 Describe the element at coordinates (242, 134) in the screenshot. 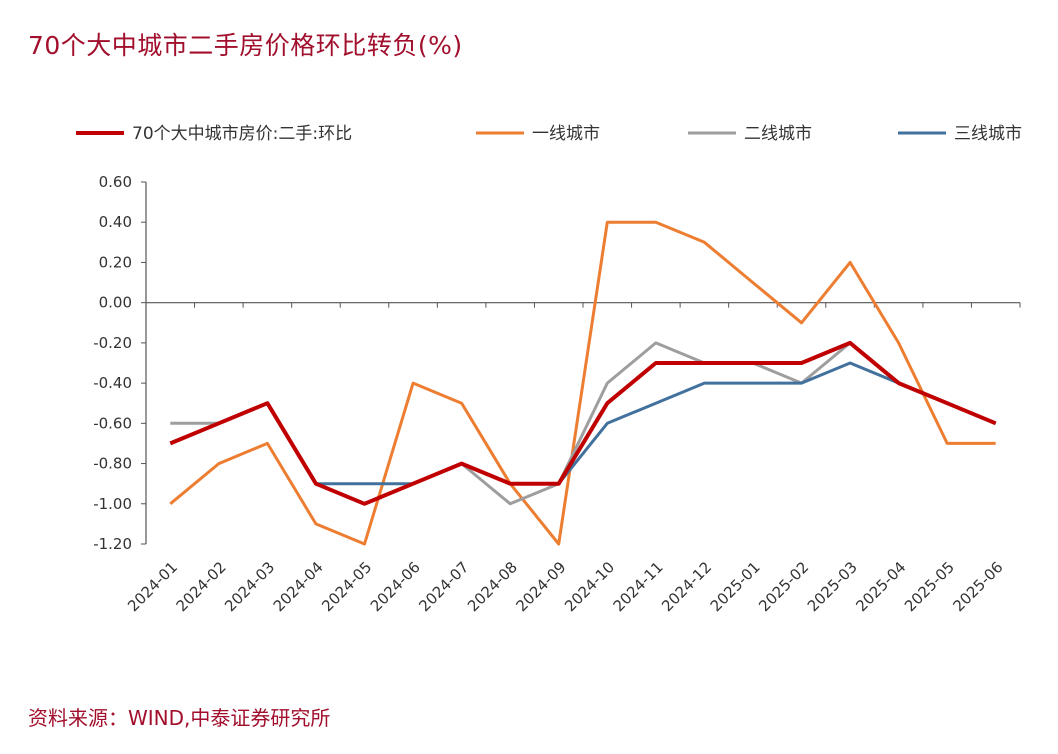

I see `legend-label-0: 70个大中城市房价:二手:环比` at that location.